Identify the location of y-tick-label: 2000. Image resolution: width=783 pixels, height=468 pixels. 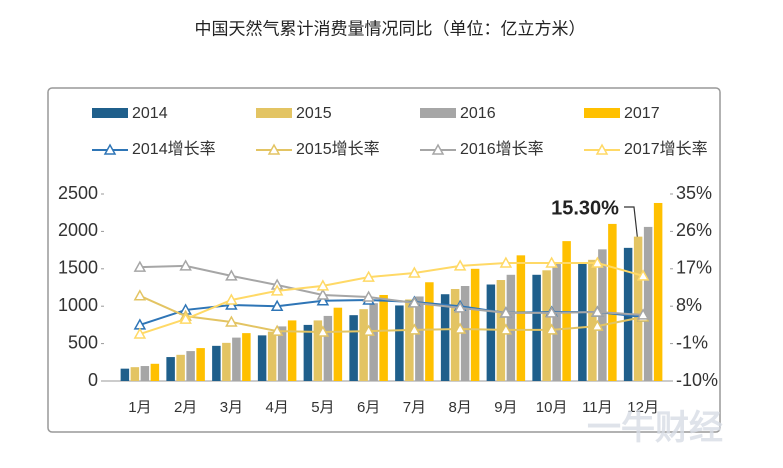
(78, 230).